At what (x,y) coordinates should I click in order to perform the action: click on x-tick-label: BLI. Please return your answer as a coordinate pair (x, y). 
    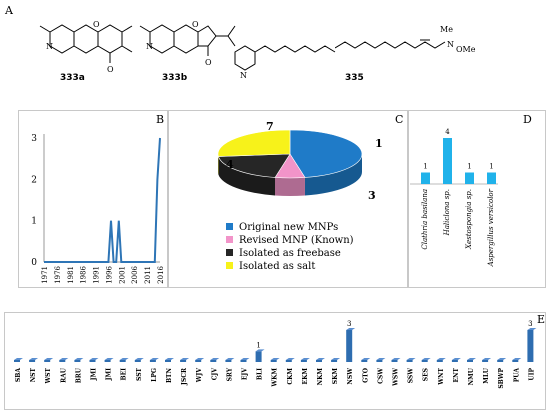
    Looking at the image, I should click on (260, 374).